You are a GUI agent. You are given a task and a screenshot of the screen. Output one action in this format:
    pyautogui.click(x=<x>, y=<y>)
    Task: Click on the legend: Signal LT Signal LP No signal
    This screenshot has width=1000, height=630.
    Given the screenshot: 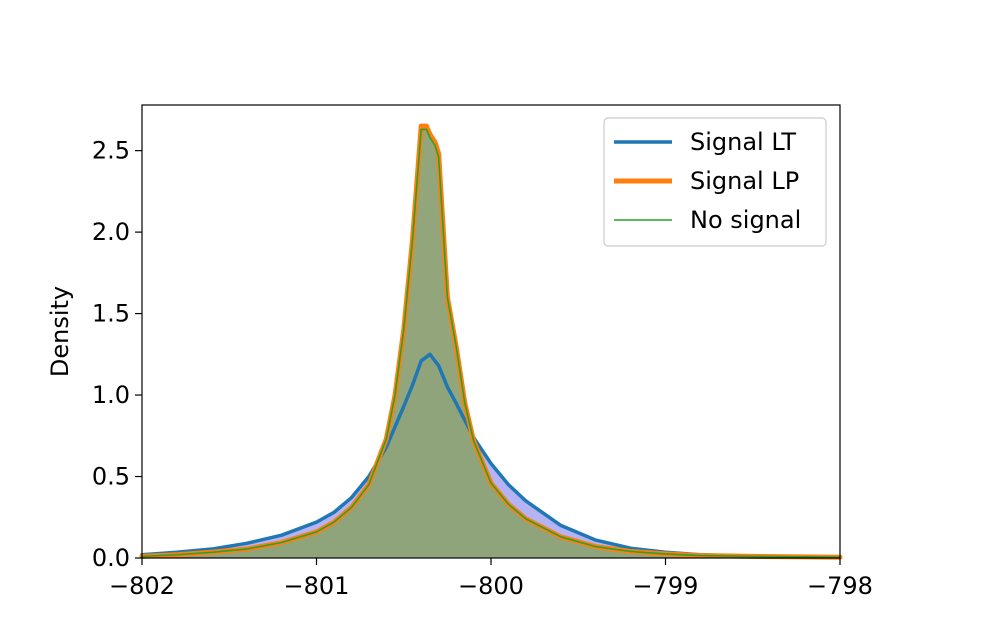 What is the action you would take?
    pyautogui.click(x=715, y=182)
    